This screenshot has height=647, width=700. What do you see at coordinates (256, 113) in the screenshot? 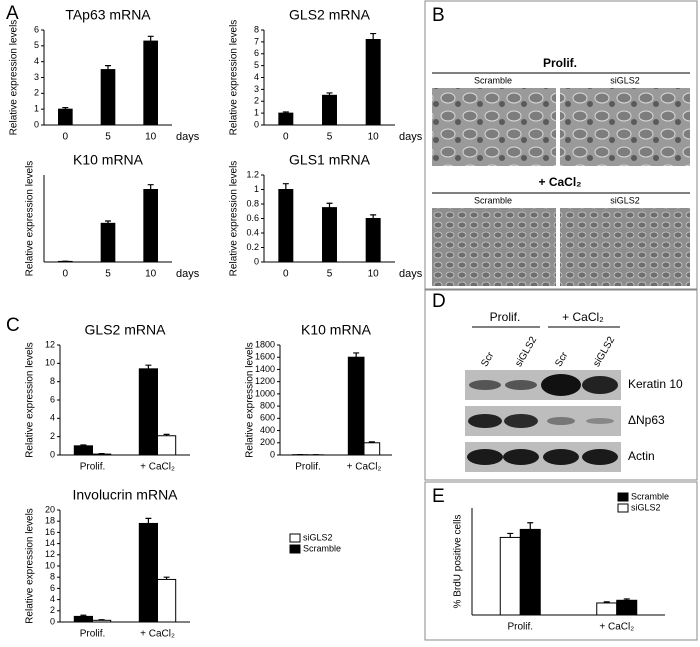
I see `y-tick-label: 1` at bounding box center [256, 113].